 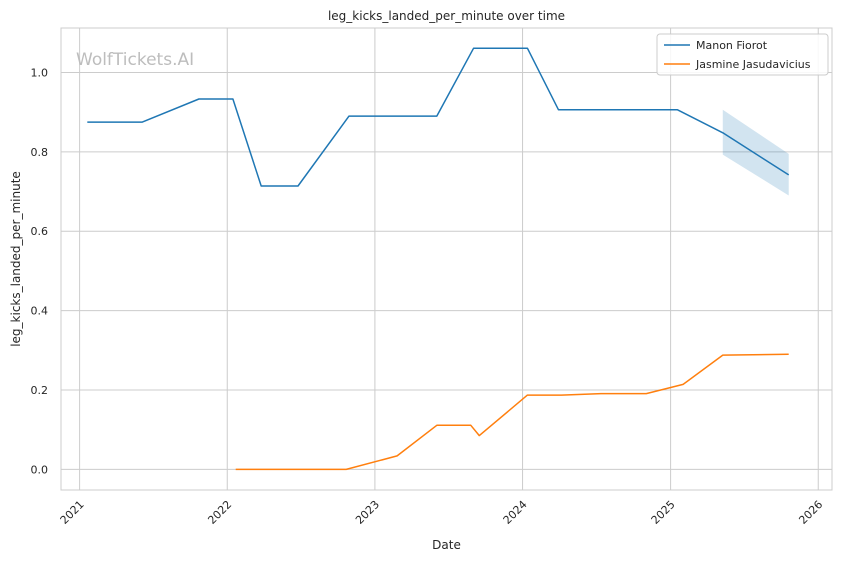 I want to click on chart-title: leg_kicks_landed_per_minute over time, so click(x=446, y=16).